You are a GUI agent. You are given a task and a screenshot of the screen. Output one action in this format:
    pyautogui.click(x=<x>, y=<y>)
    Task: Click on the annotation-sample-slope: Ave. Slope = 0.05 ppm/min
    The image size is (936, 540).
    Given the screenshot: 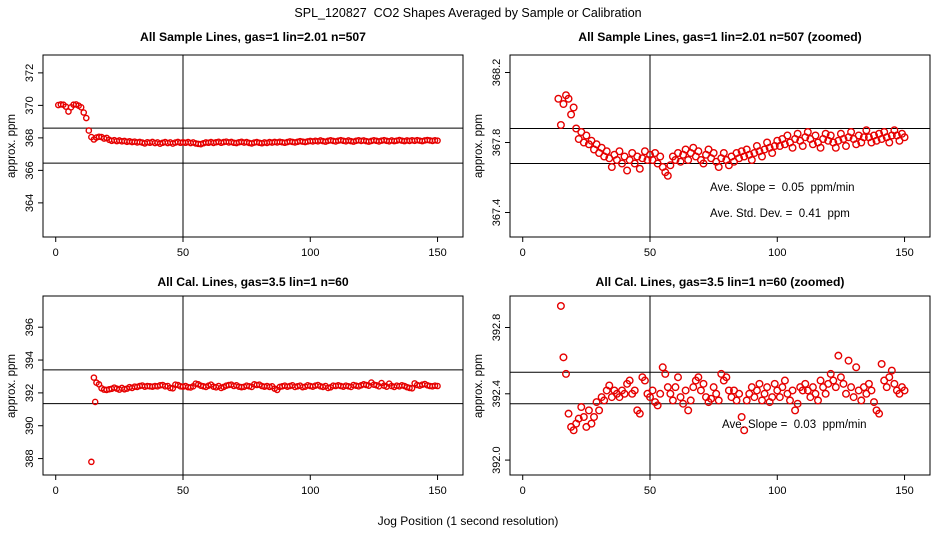 What is the action you would take?
    pyautogui.click(x=782, y=188)
    